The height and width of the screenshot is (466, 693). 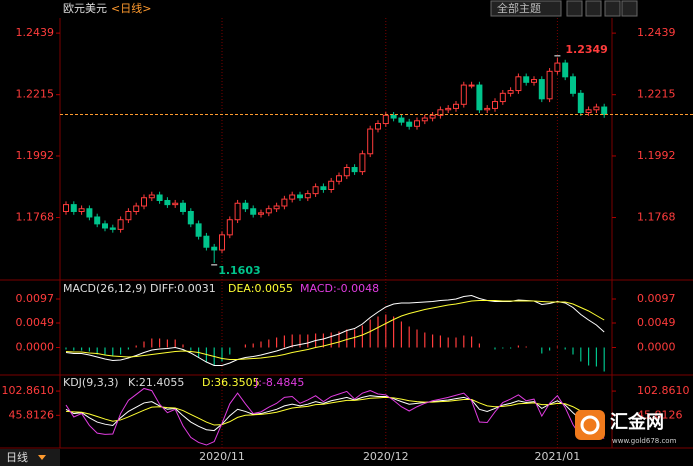 I want to click on logo-mark, so click(x=590, y=425).